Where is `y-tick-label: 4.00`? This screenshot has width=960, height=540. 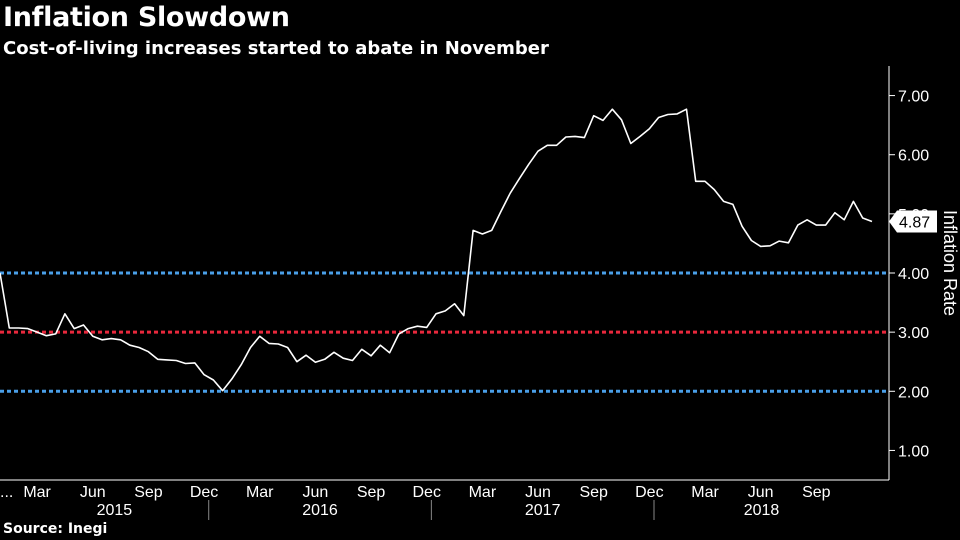 y-tick-label: 4.00 is located at coordinates (913, 274).